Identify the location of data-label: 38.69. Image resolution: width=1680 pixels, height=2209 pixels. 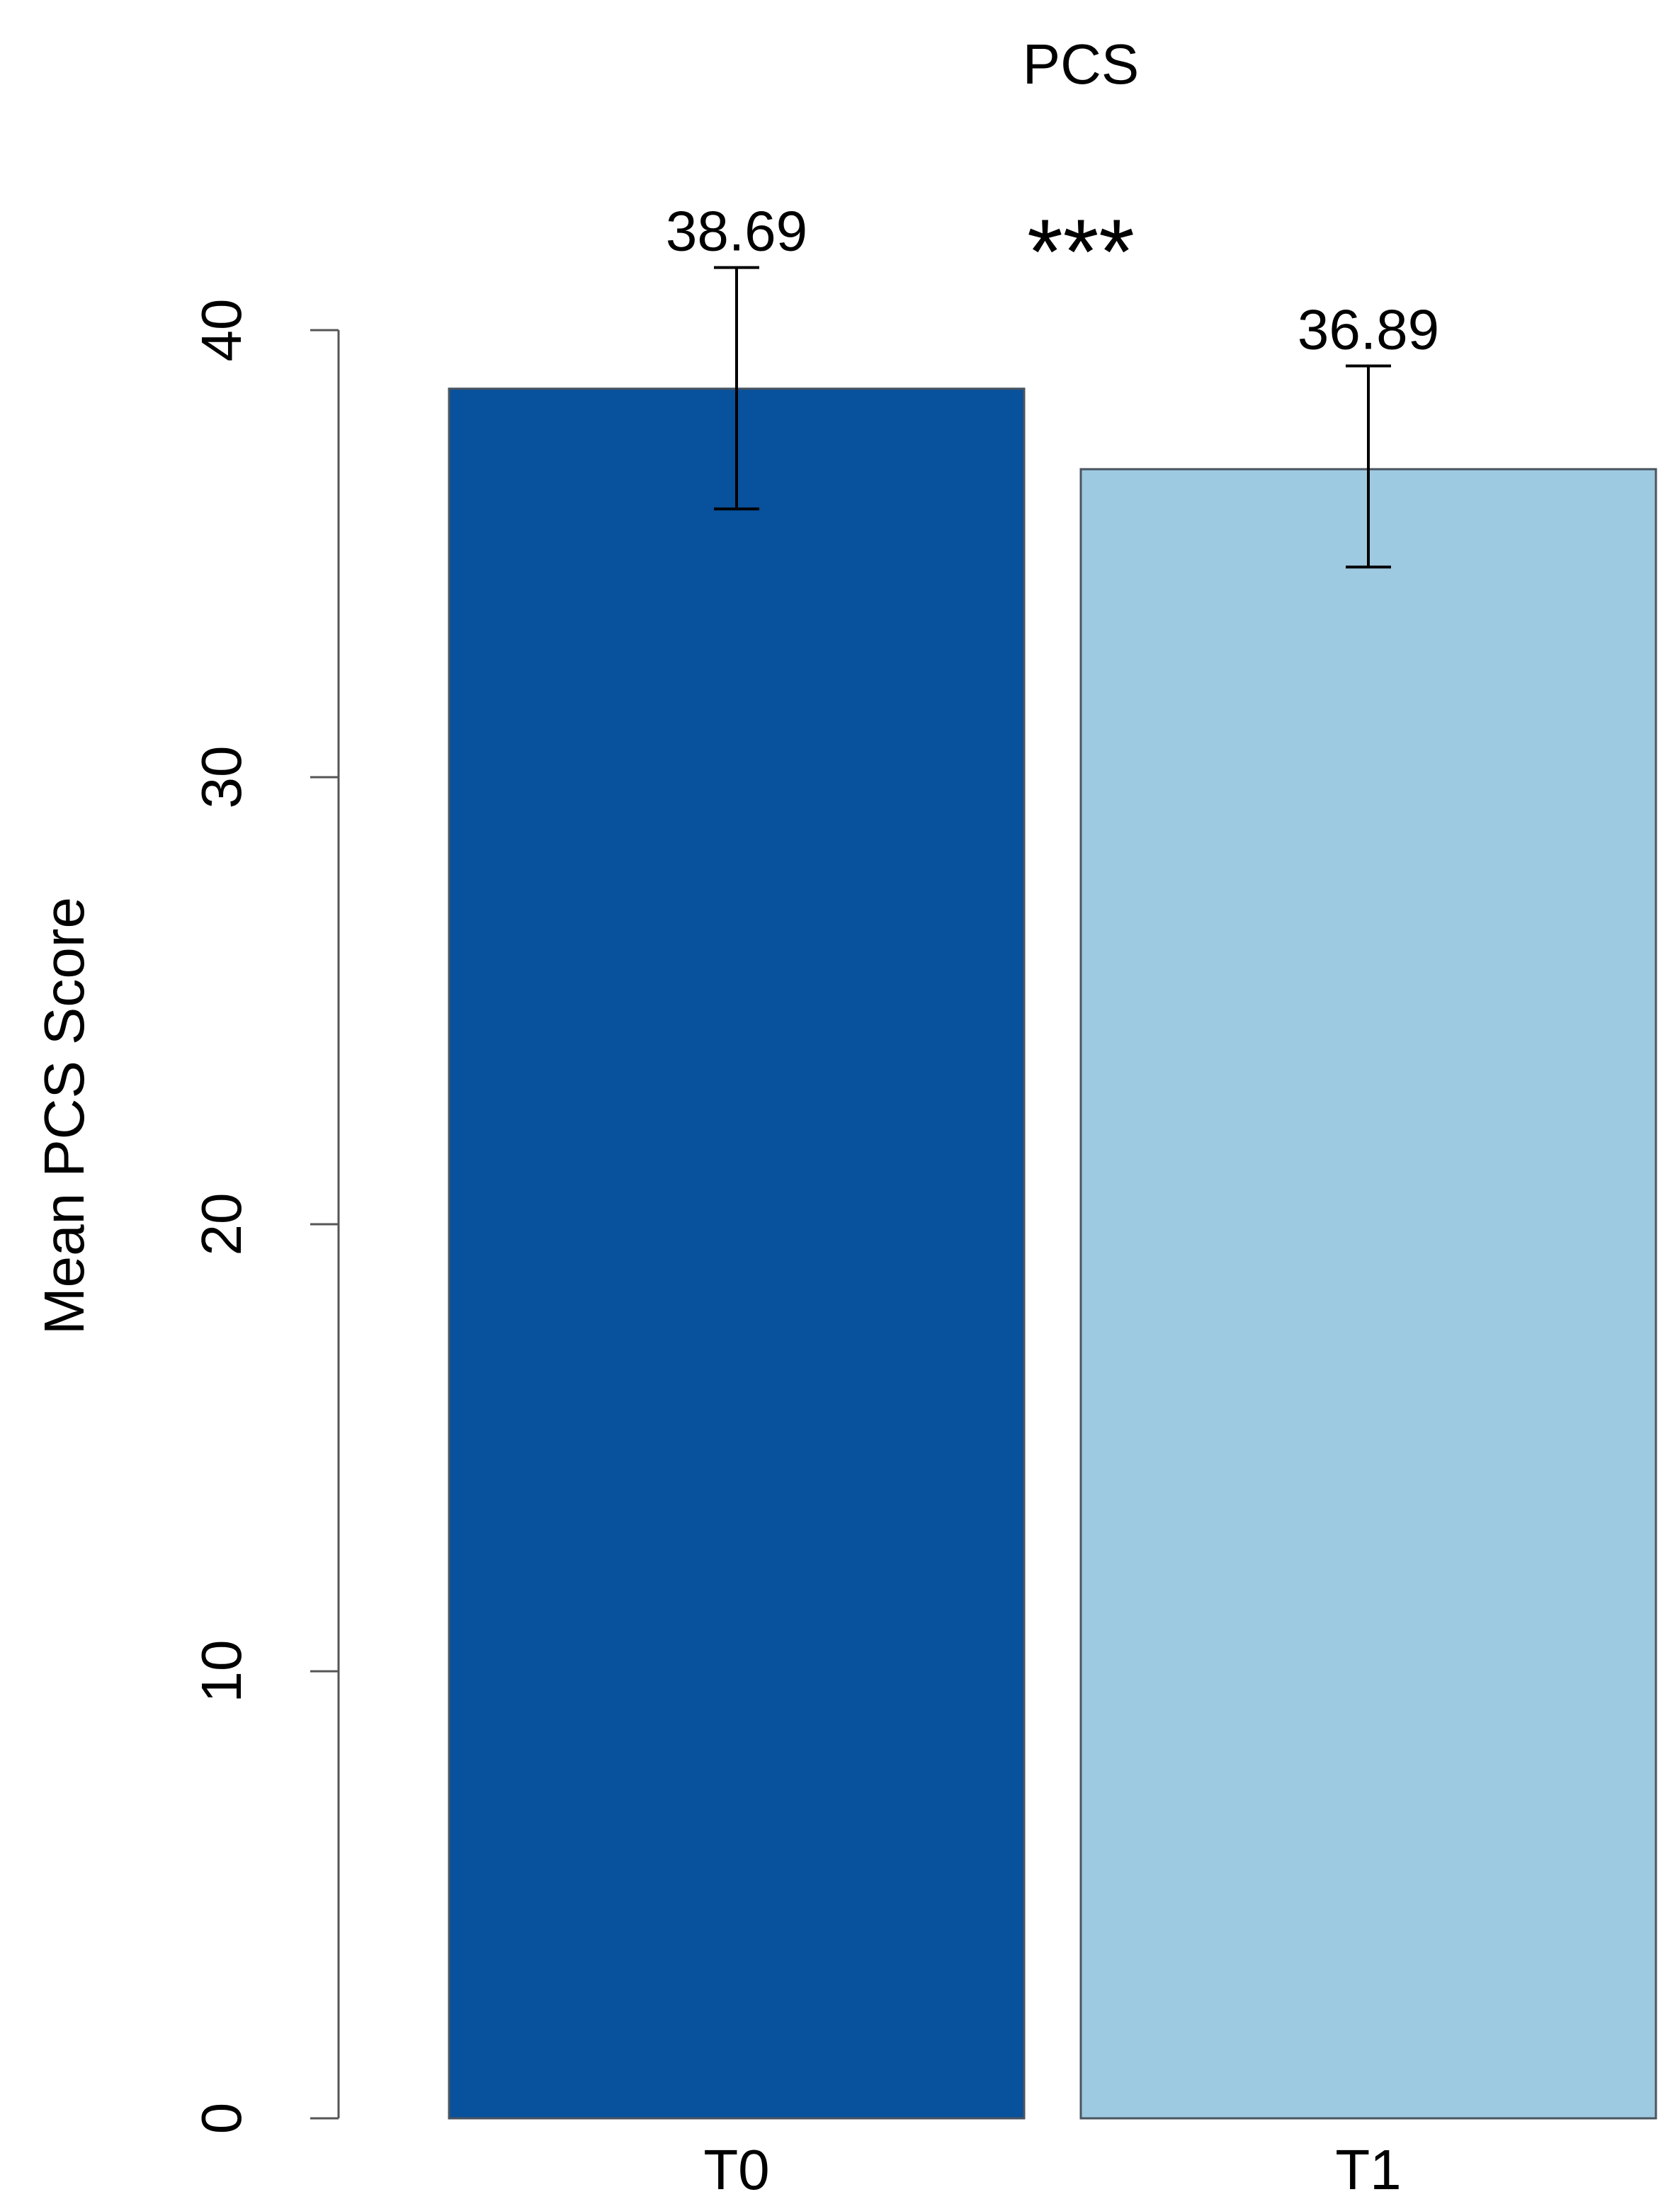
(737, 231).